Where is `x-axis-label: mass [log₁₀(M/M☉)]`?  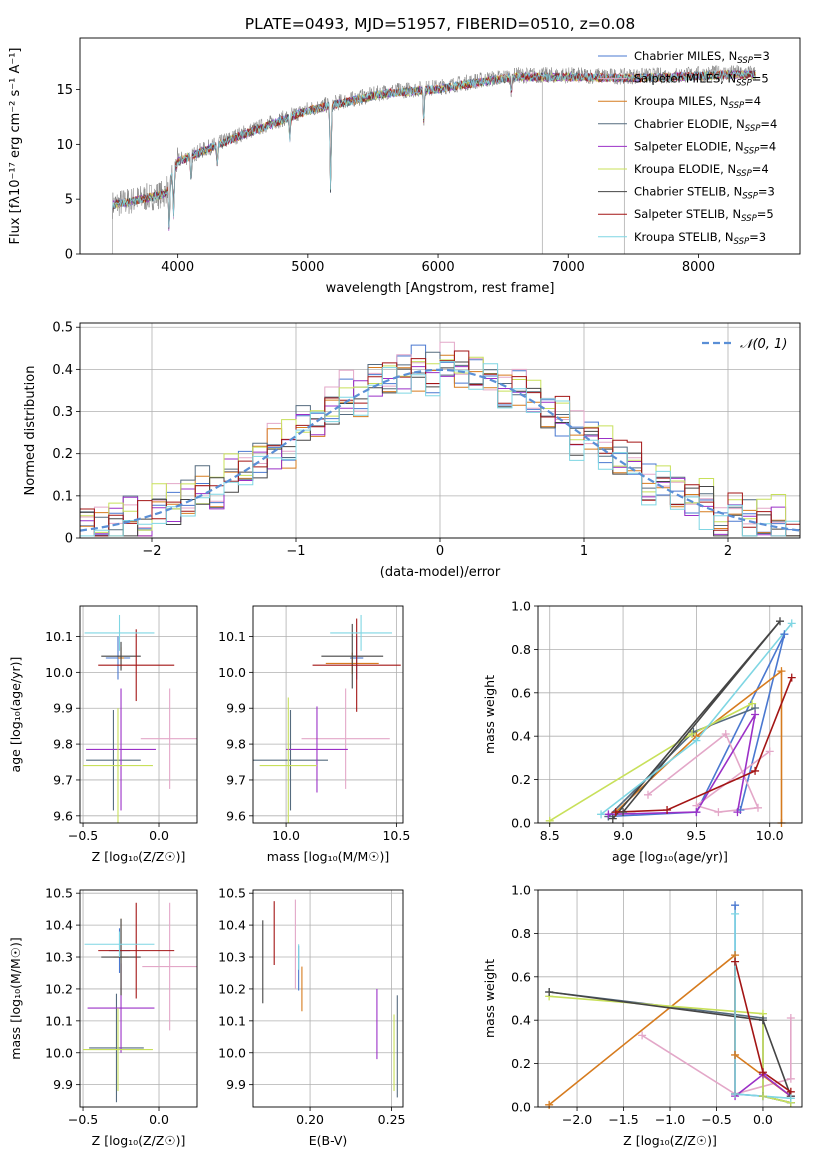
x-axis-label: mass [log₁₀(M/M☉)] is located at coordinates (328, 856).